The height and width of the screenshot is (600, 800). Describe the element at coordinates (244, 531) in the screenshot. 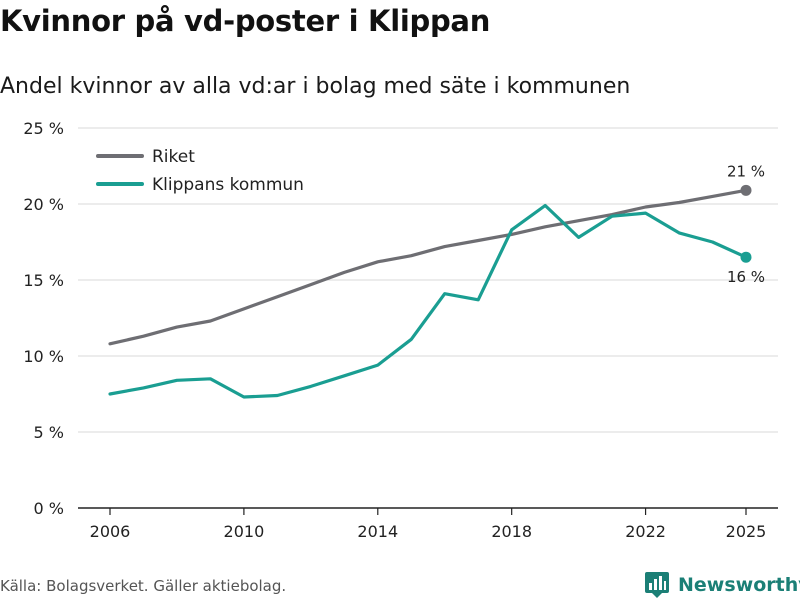

I see `x-tick-label: 2010` at that location.